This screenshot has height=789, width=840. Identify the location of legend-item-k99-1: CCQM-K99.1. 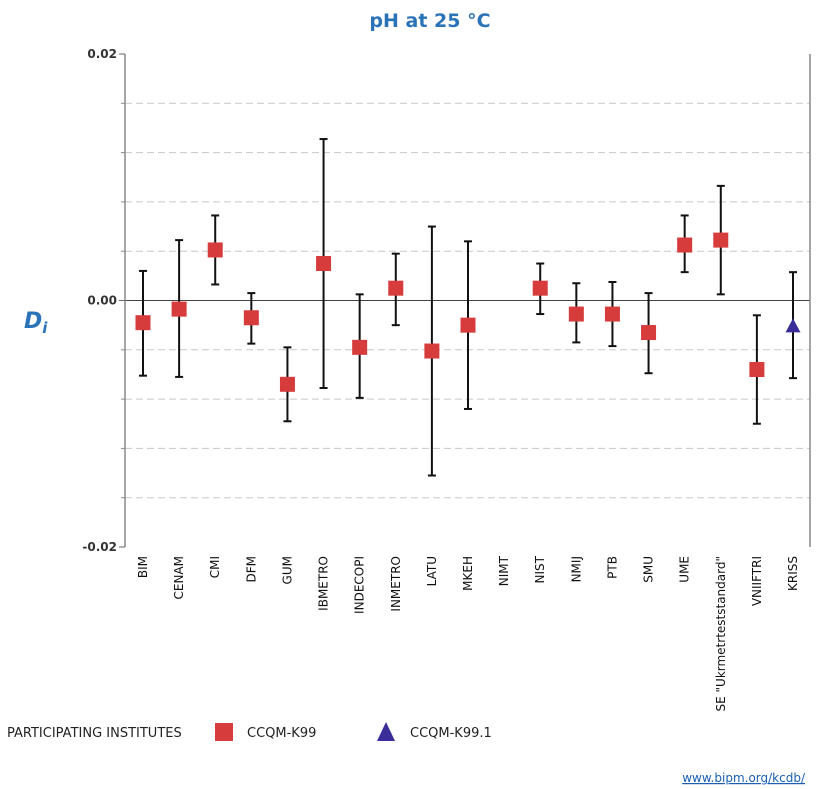
(451, 733).